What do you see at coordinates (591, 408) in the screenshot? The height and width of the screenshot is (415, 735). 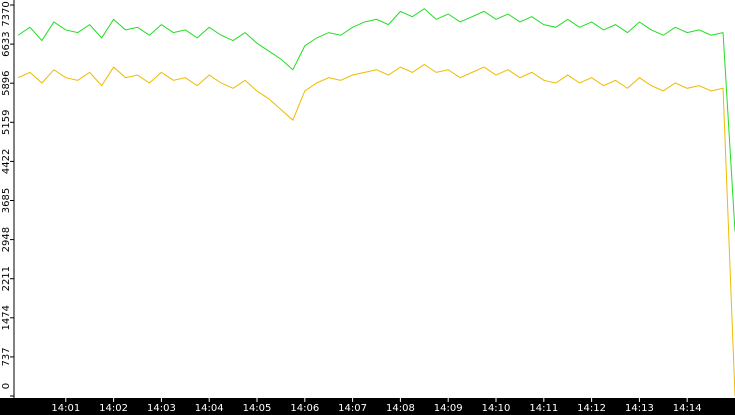 I see `x-tick-label: 14:12` at bounding box center [591, 408].